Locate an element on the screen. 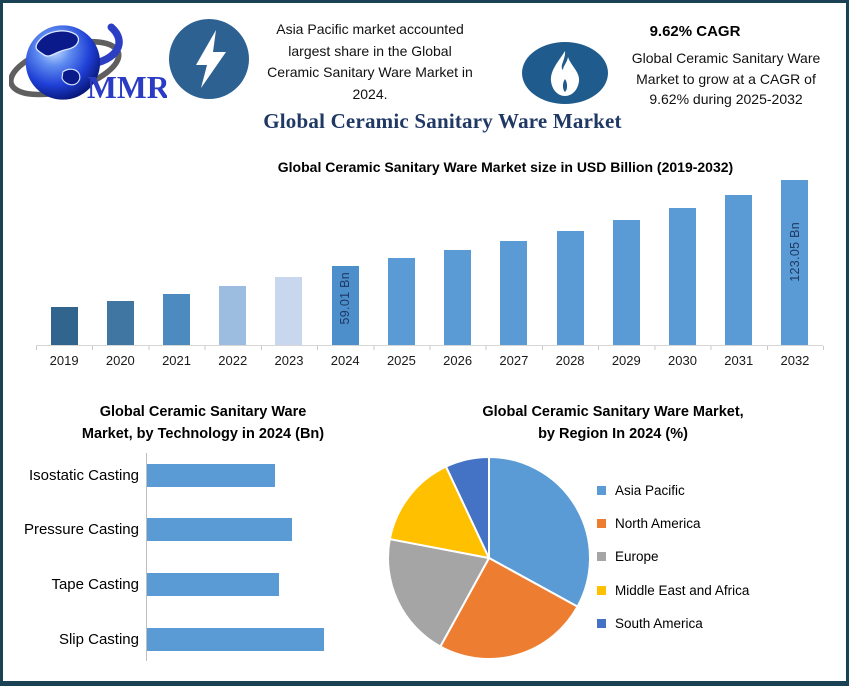 This screenshot has height=686, width=849. x-tick-label-2022: 2022 is located at coordinates (233, 360).